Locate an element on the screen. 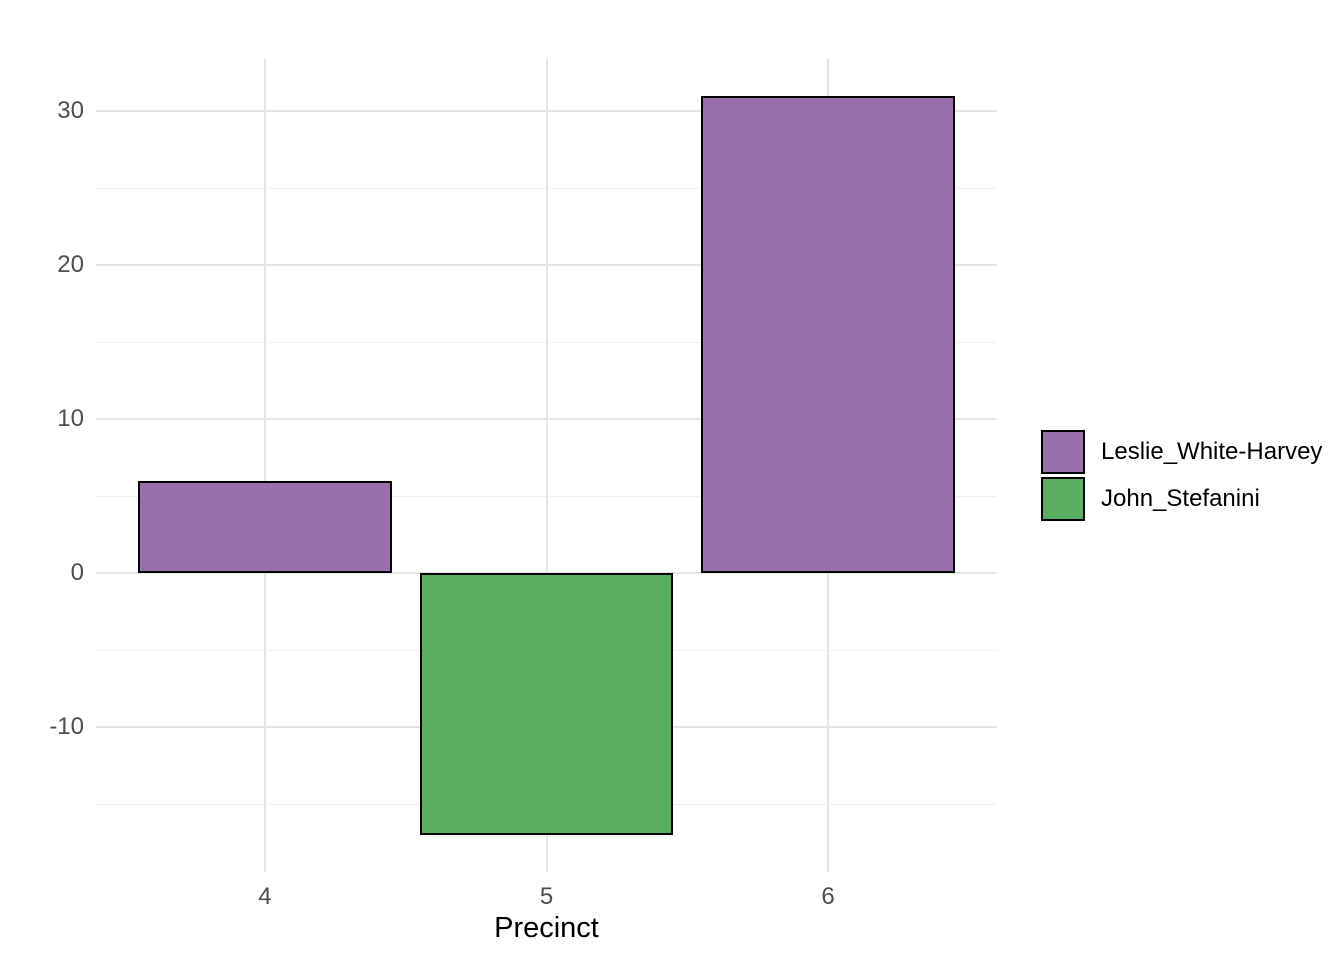 The width and height of the screenshot is (1344, 960). x-tick-label-4: 4 is located at coordinates (265, 896).